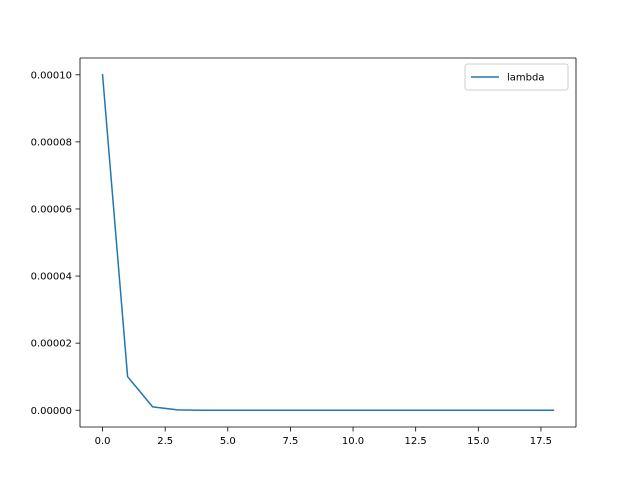 This screenshot has width=640, height=480. I want to click on y-tick-label: 0.00010, so click(51, 75).